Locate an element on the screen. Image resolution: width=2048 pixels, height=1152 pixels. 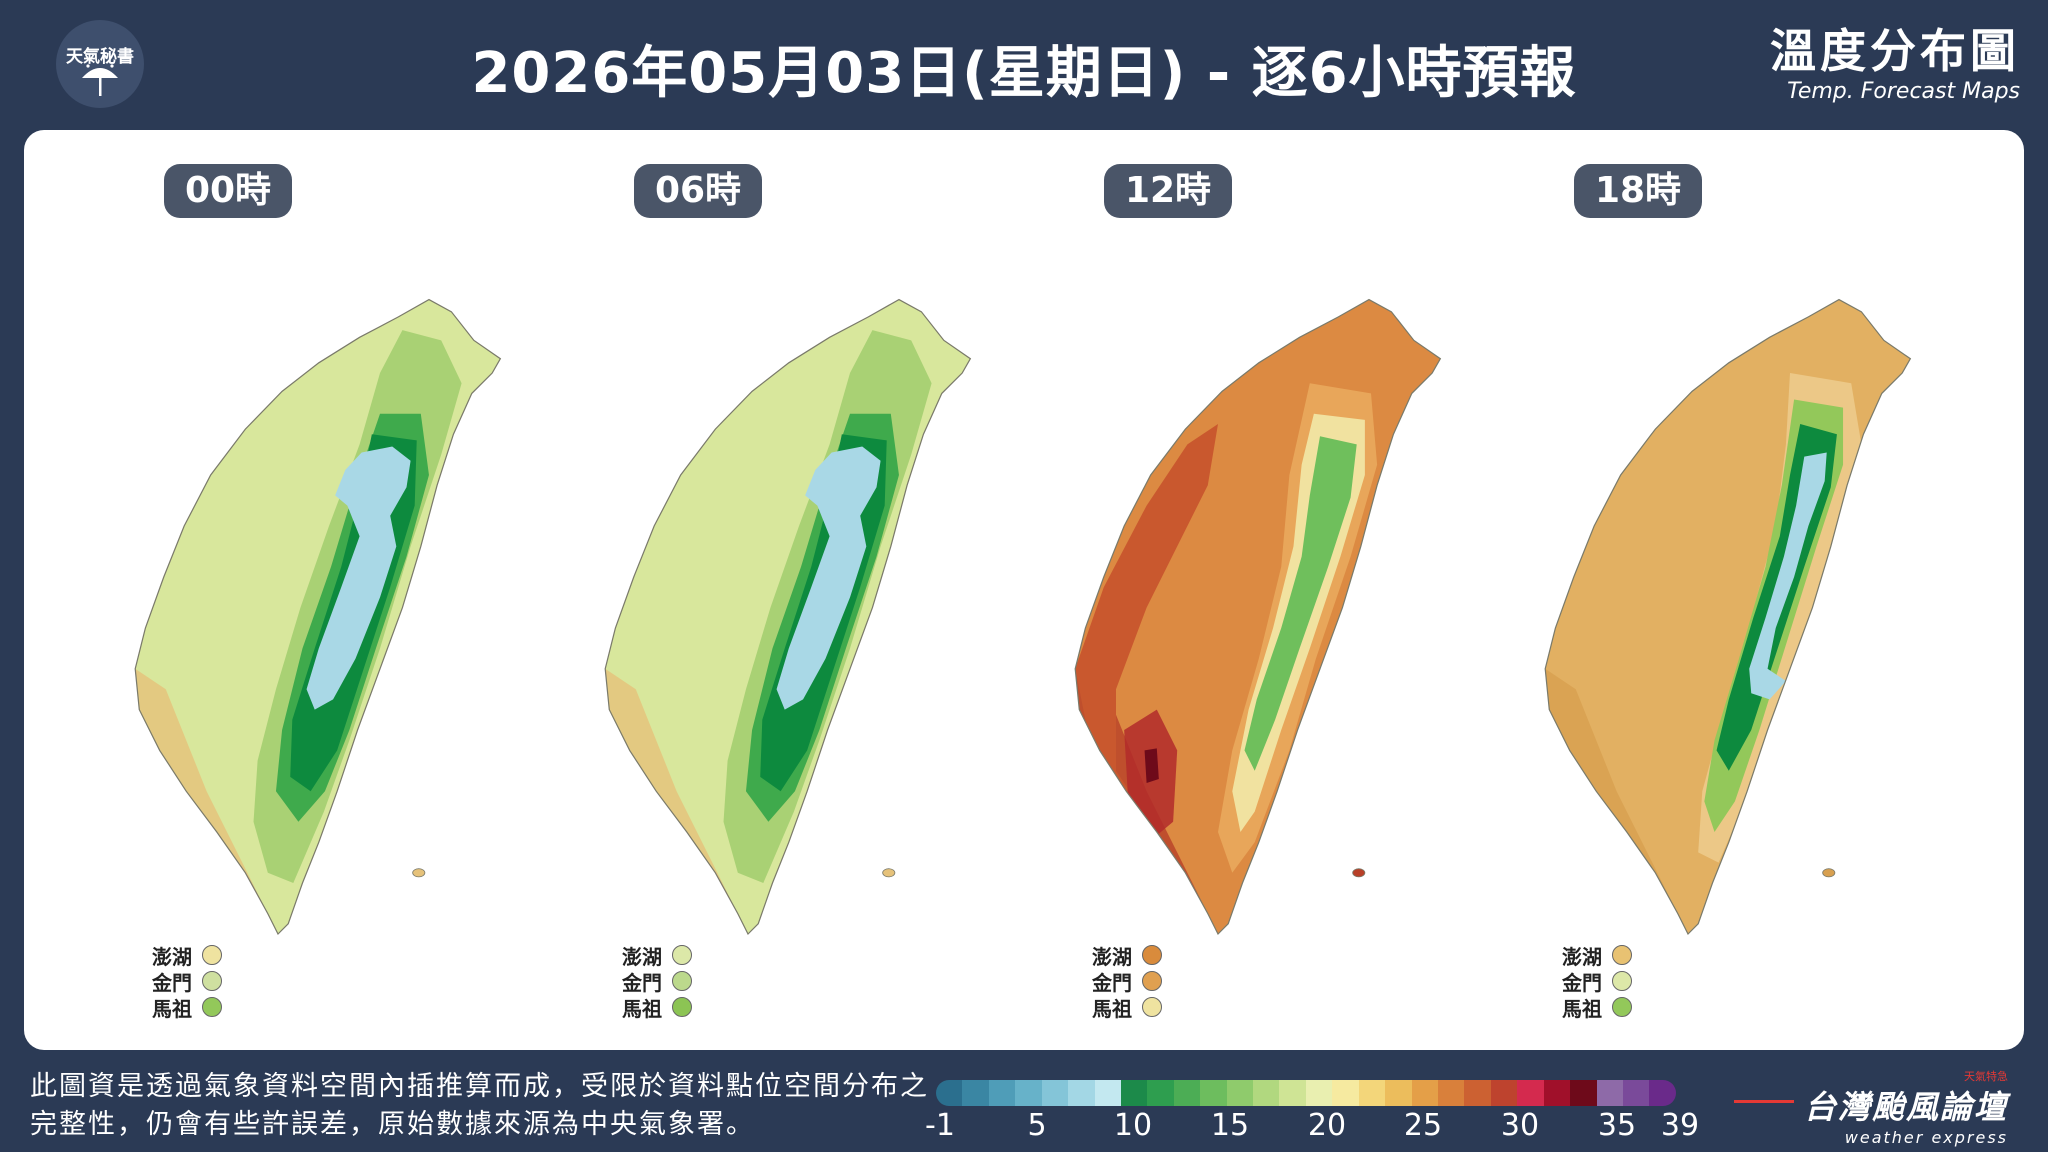
brand-block: 溫度分布圖 Temp. Forecast Maps is located at coordinates (1895, 65).